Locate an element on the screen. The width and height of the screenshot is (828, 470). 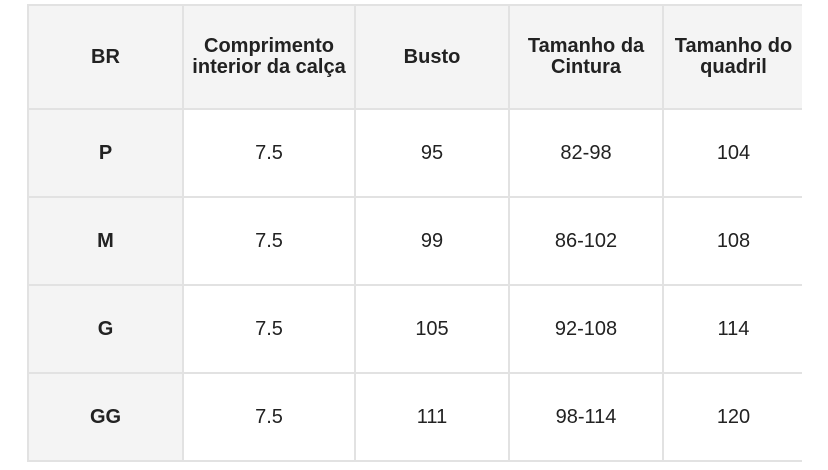
header-bust: Busto is located at coordinates (432, 57).